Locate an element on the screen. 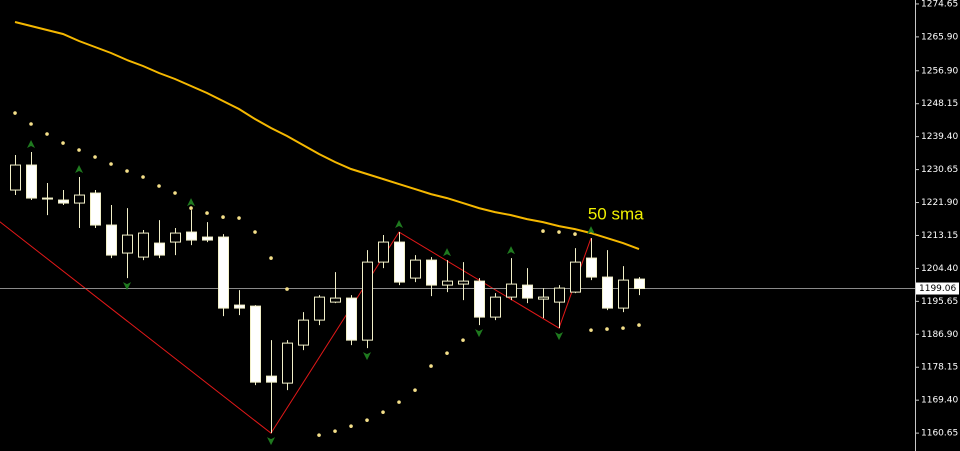  y-tick-label: 1248.15 is located at coordinates (939, 104).